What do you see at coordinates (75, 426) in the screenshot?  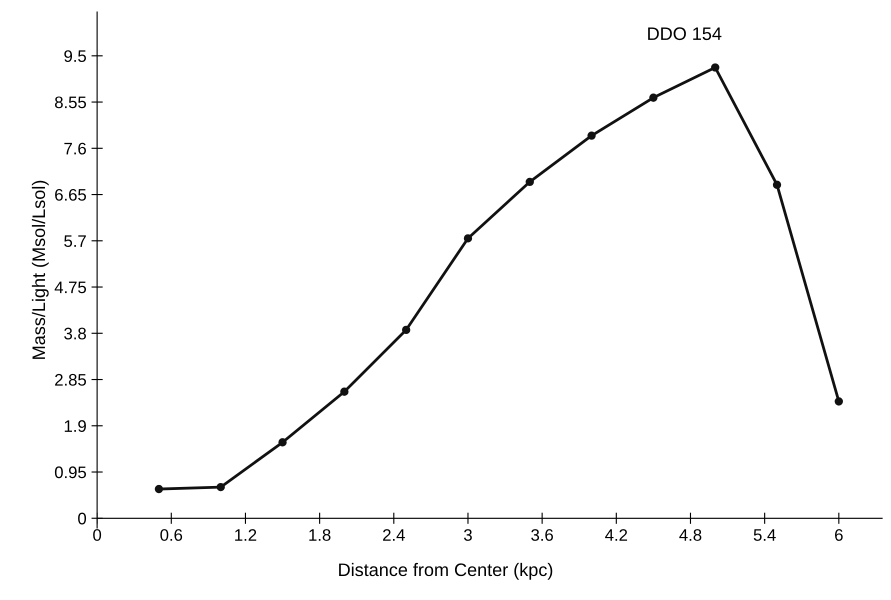 I see `y-tick-label: 1.9` at bounding box center [75, 426].